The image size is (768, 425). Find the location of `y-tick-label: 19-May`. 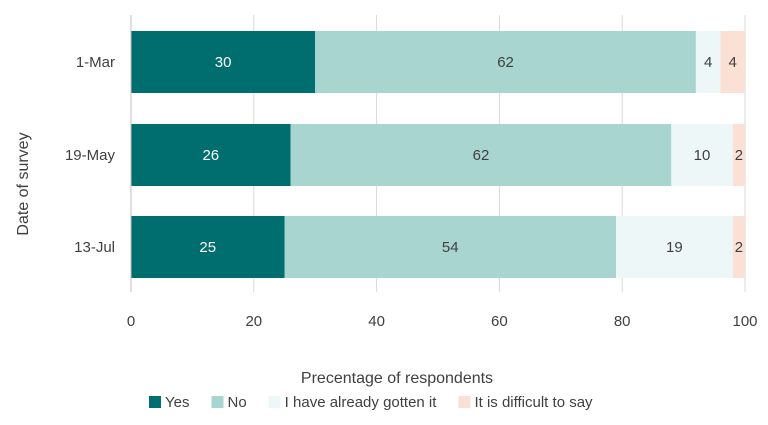

y-tick-label: 19-May is located at coordinates (90, 155).